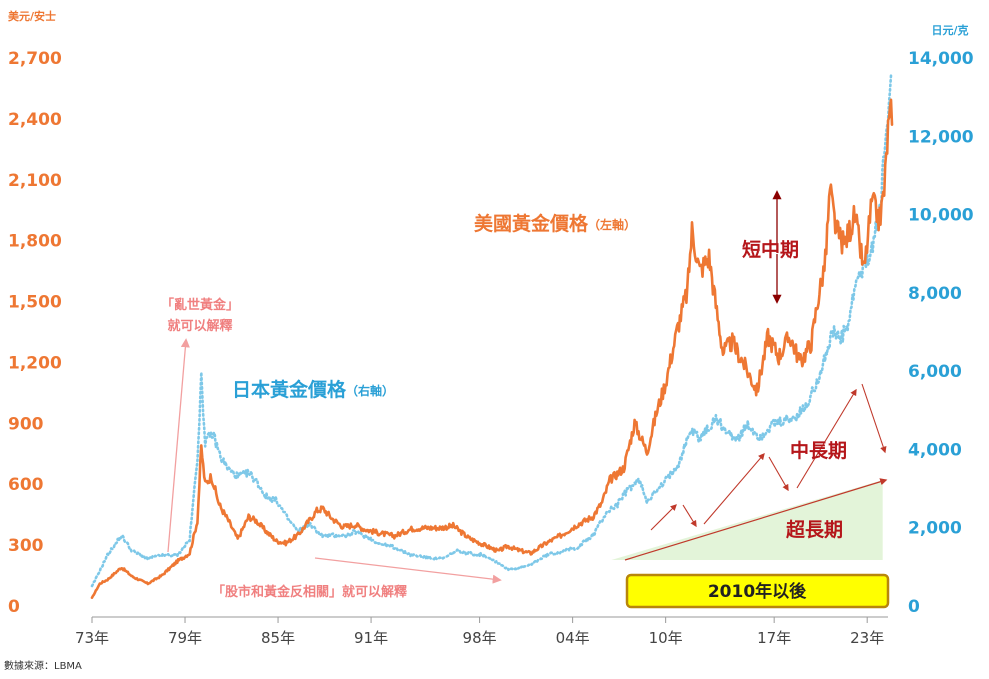 This screenshot has height=679, width=989. Describe the element at coordinates (941, 59) in the screenshot. I see `right-tick-label: 14,000` at that location.